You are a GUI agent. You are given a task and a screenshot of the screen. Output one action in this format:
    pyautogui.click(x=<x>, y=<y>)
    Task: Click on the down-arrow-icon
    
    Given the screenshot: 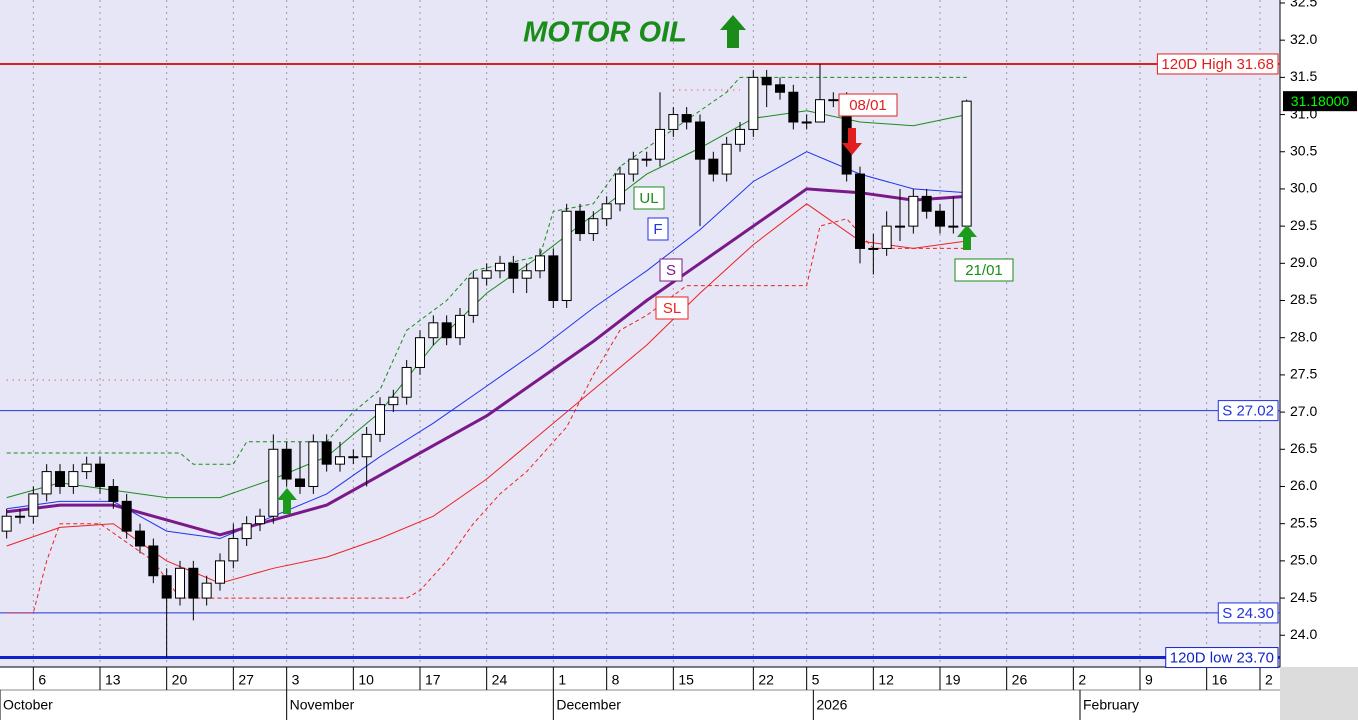 What is the action you would take?
    pyautogui.click(x=852, y=141)
    